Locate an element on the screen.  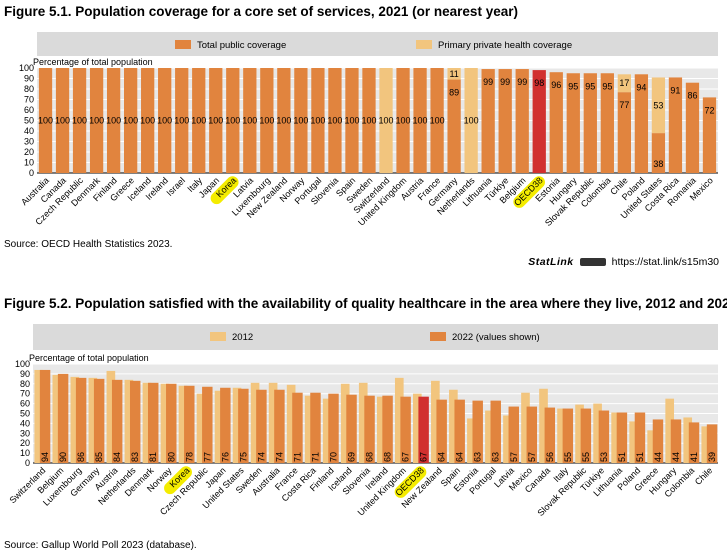
fig2-value-label: 75 is located at coordinates (243, 457).